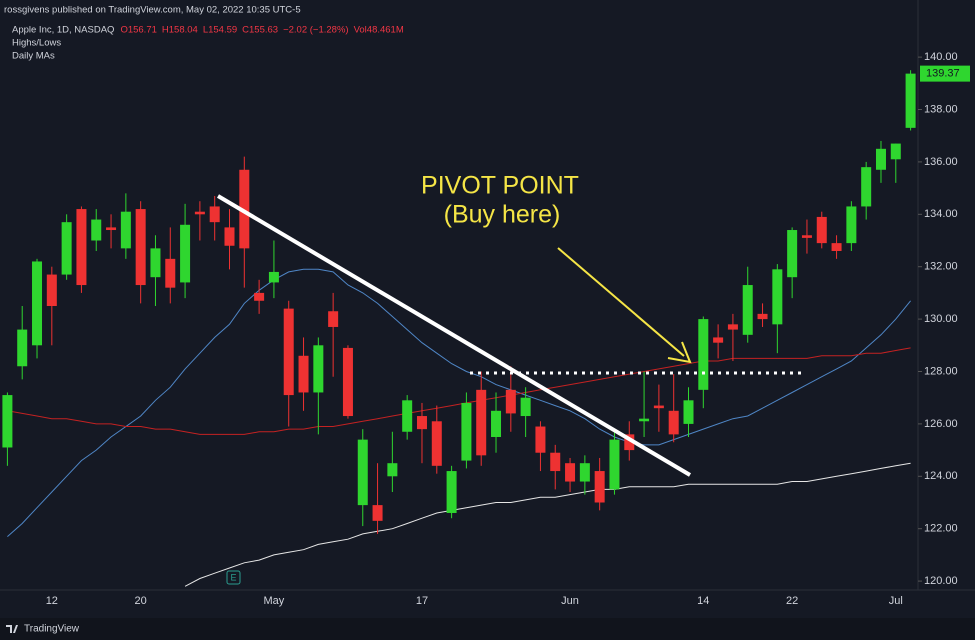  I want to click on annotation-title: PIVOT POINT, so click(500, 186).